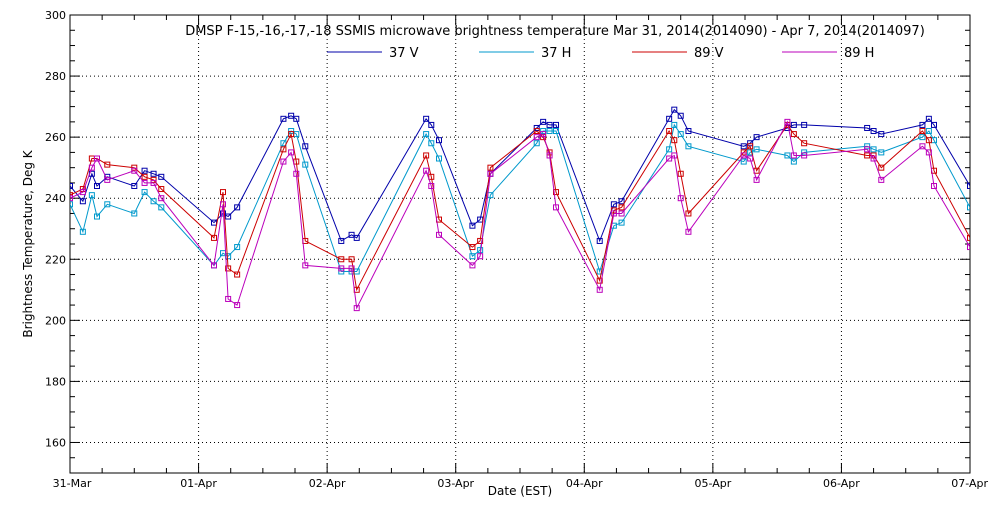 This screenshot has height=505, width=1000. What do you see at coordinates (600, 53) in the screenshot?
I see `legend: 37 V 37 H 89 V 89 H` at bounding box center [600, 53].